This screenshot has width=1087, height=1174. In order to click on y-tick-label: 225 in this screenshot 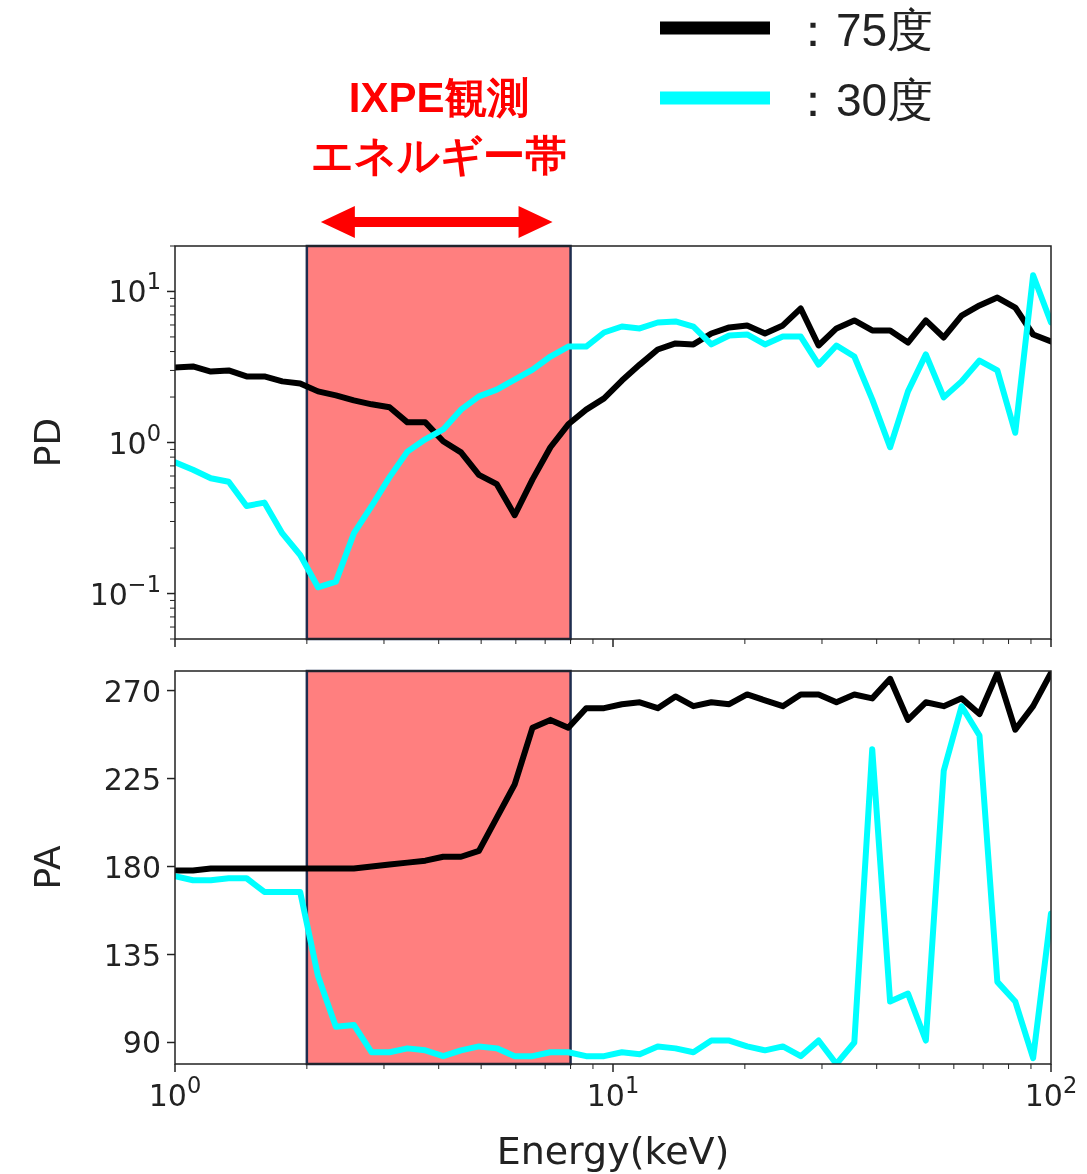, I will do `click(132, 779)`.